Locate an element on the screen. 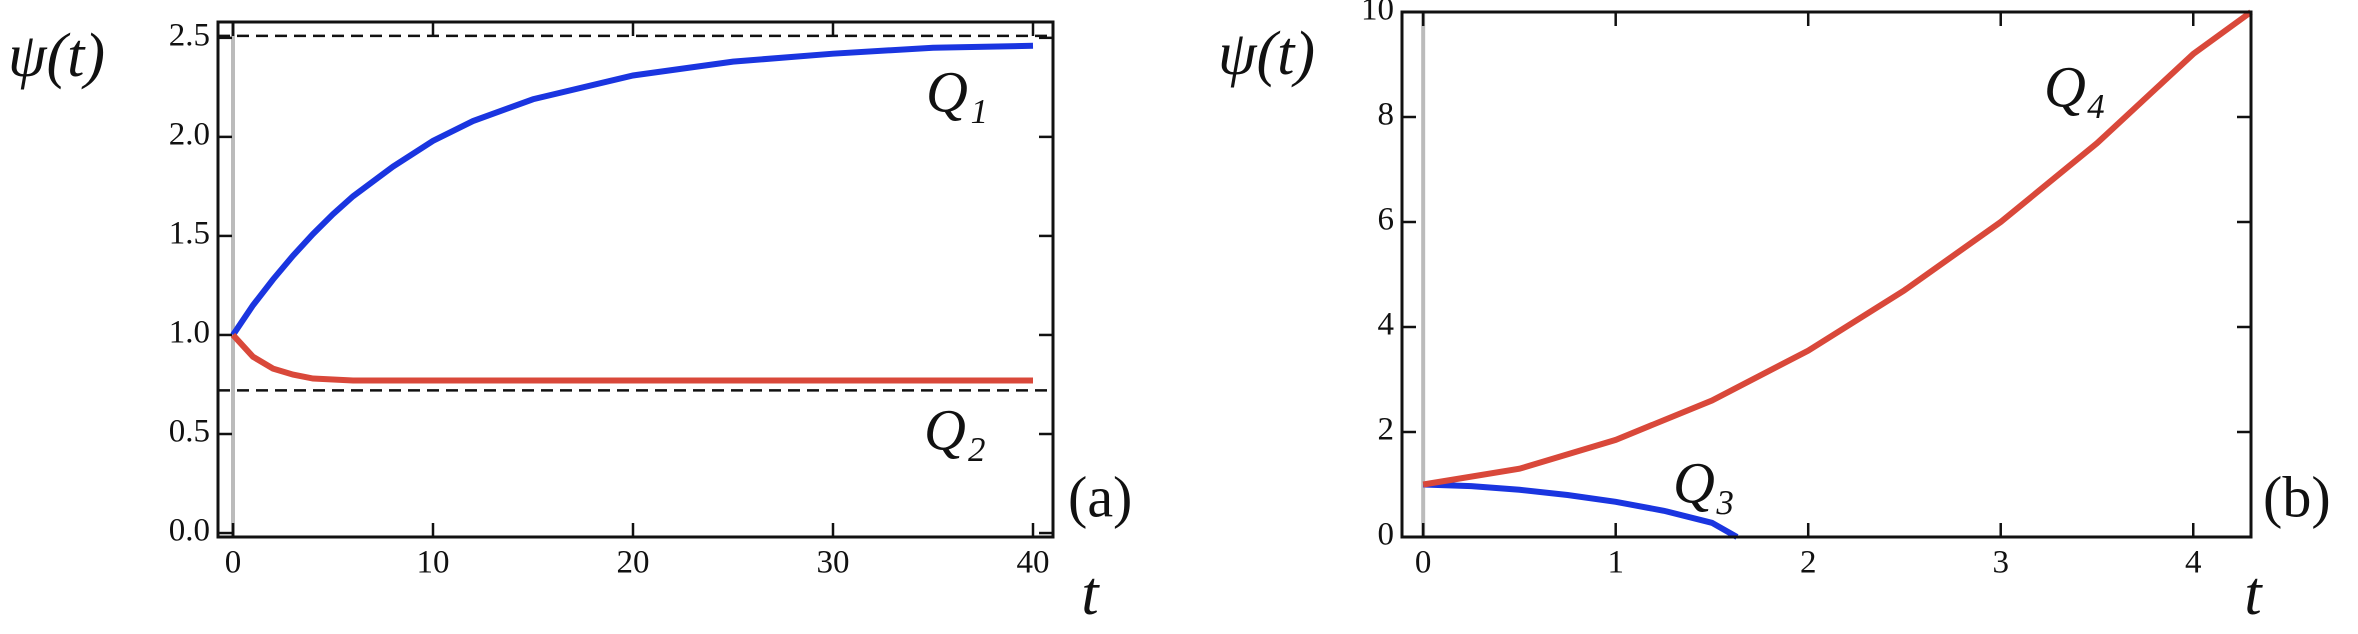  y-tick-label: 8 is located at coordinates (1386, 115).